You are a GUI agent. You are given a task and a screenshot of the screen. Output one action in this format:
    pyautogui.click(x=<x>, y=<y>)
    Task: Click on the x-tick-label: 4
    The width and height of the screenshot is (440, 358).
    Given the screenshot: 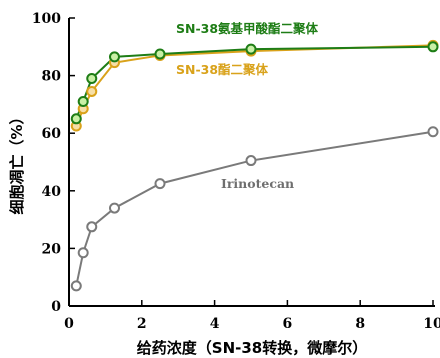 What is the action you would take?
    pyautogui.click(x=215, y=324)
    